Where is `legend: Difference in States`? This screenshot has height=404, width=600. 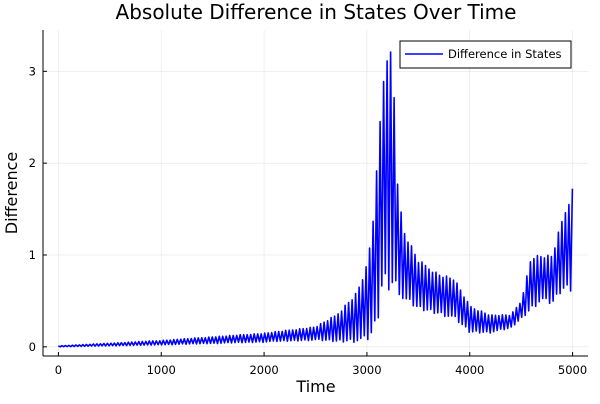
legend: Difference in States is located at coordinates (485, 54).